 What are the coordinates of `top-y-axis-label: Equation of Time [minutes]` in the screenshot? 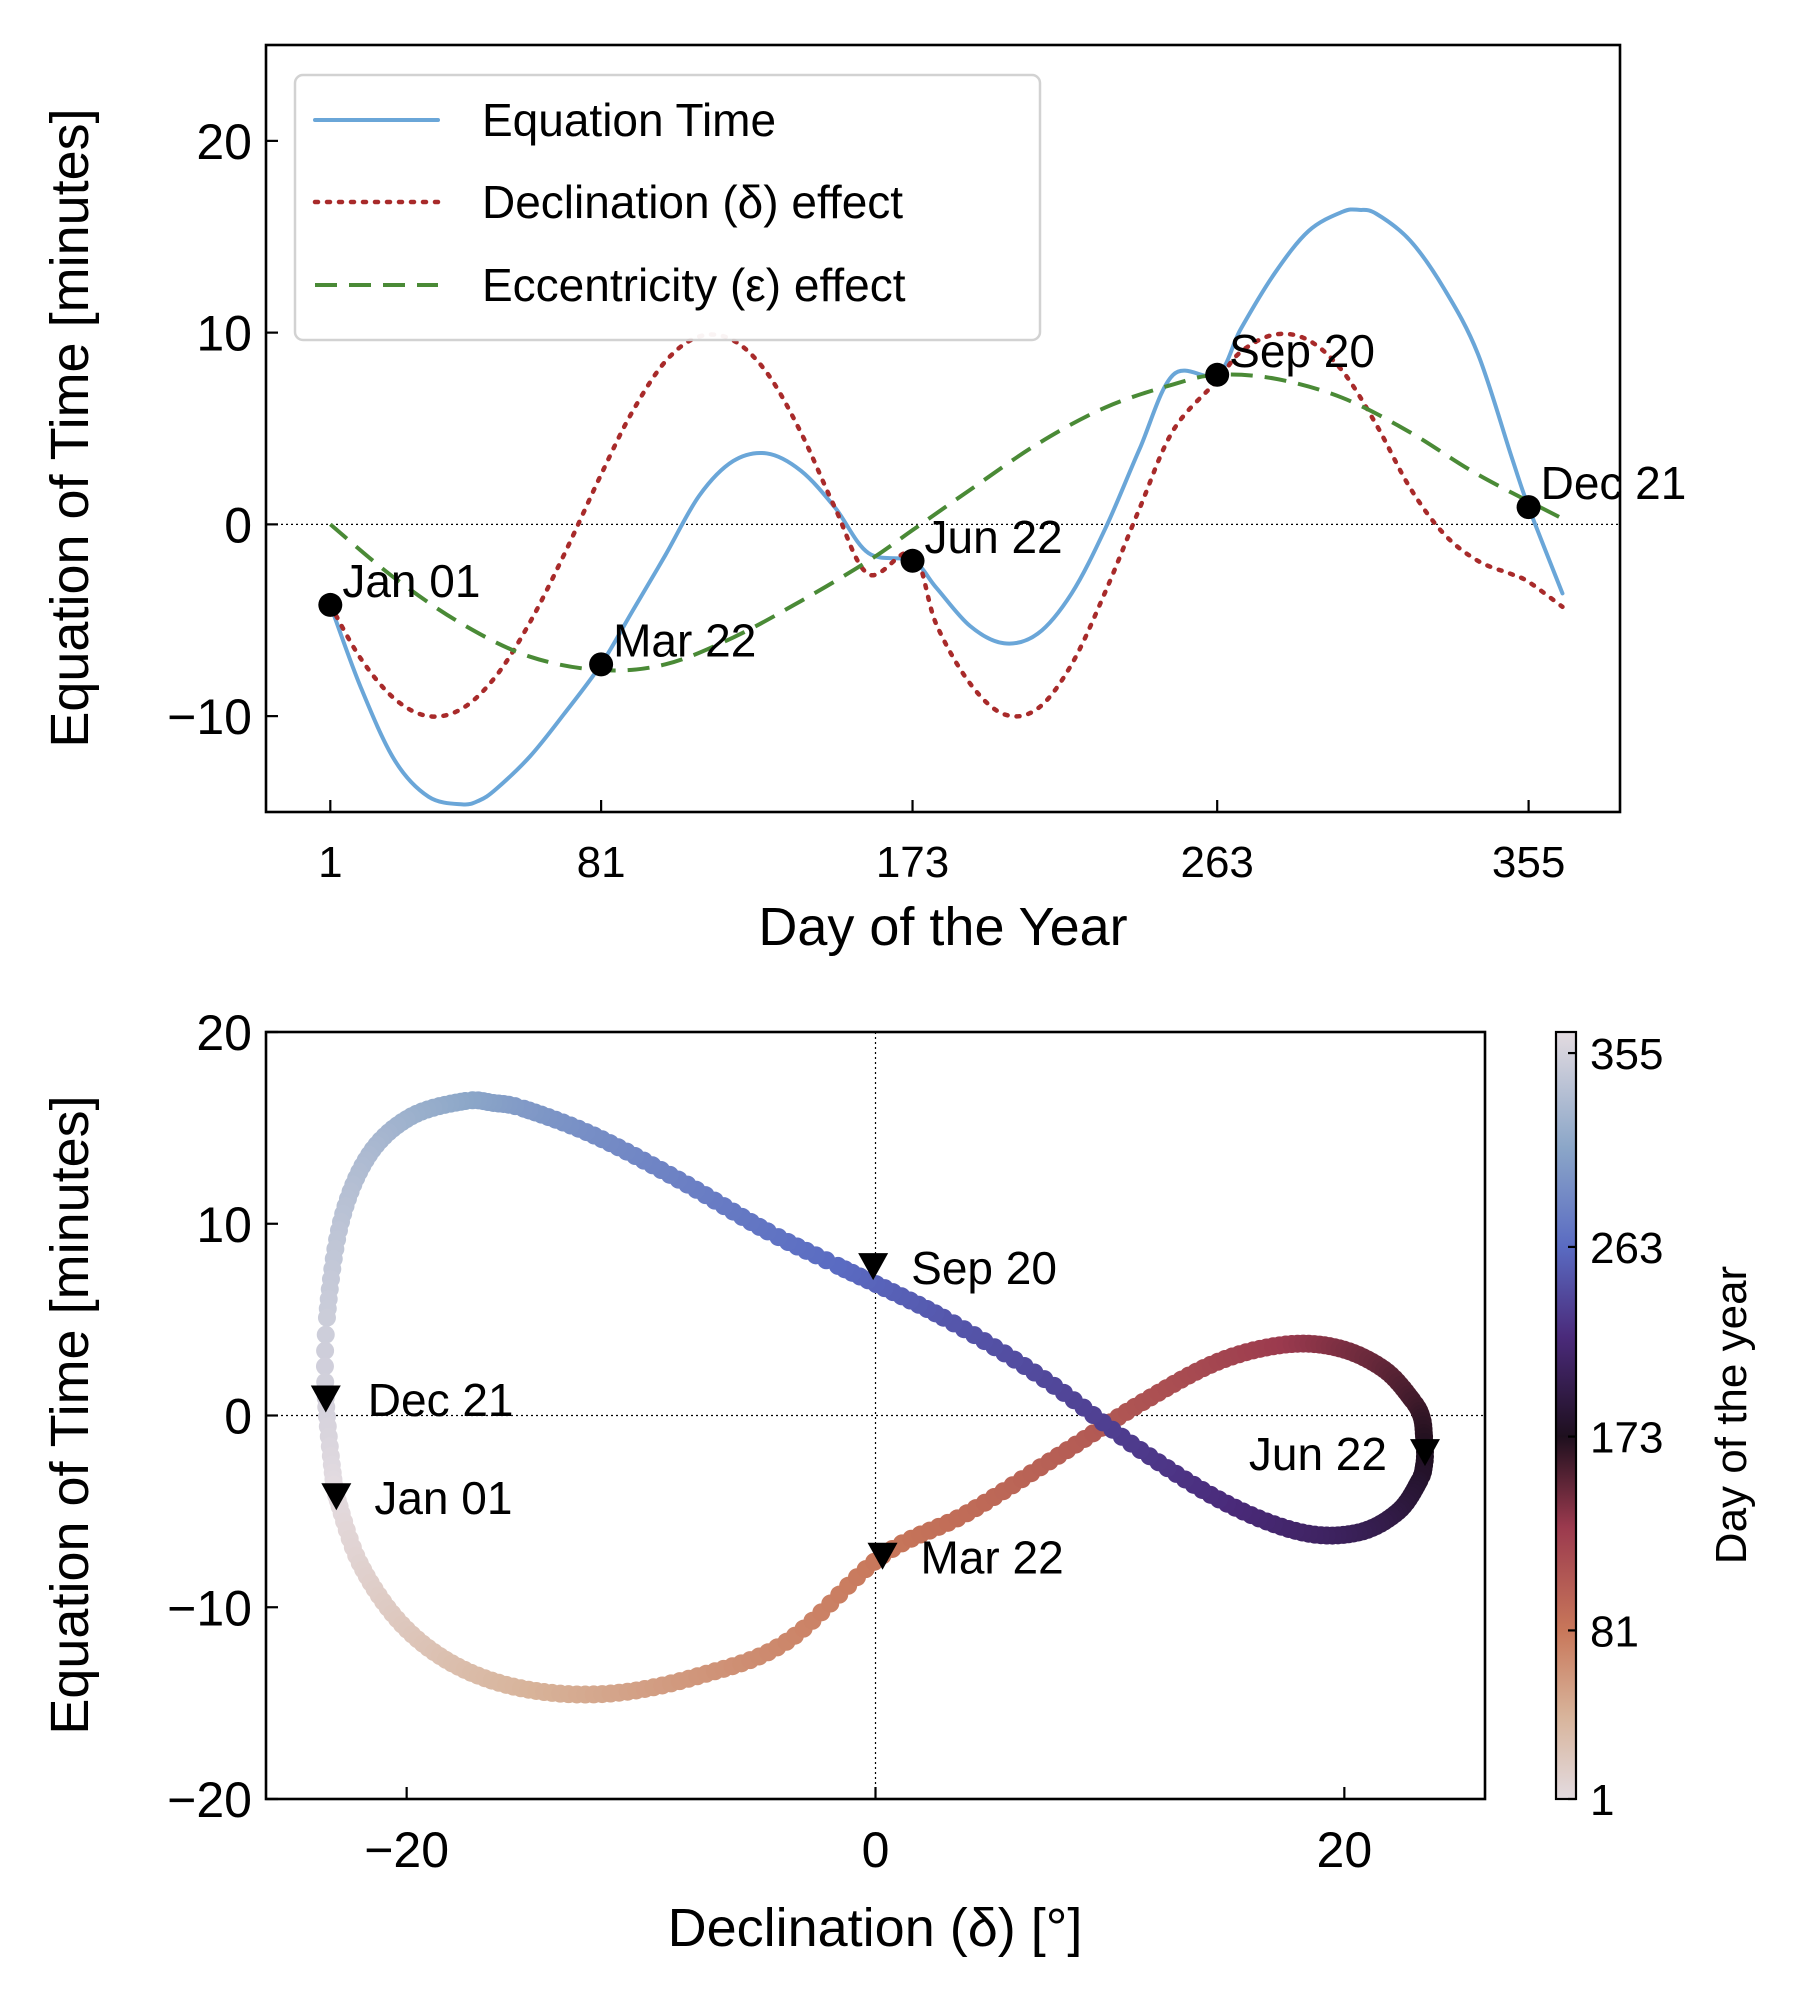 It's located at (70, 427).